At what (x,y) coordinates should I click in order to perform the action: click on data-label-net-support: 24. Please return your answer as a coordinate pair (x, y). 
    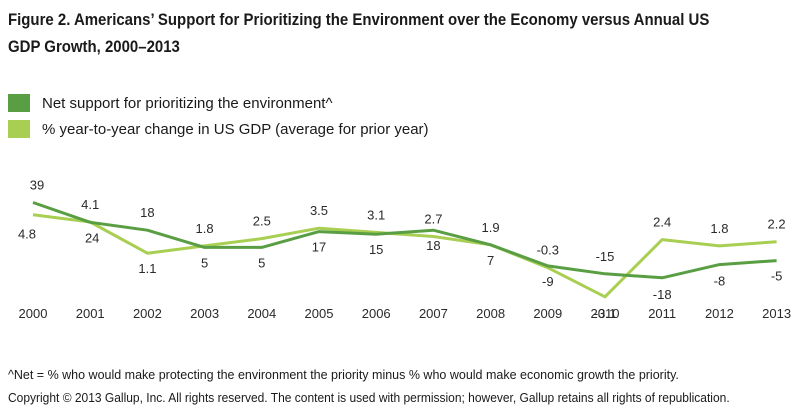
    Looking at the image, I should click on (92, 237).